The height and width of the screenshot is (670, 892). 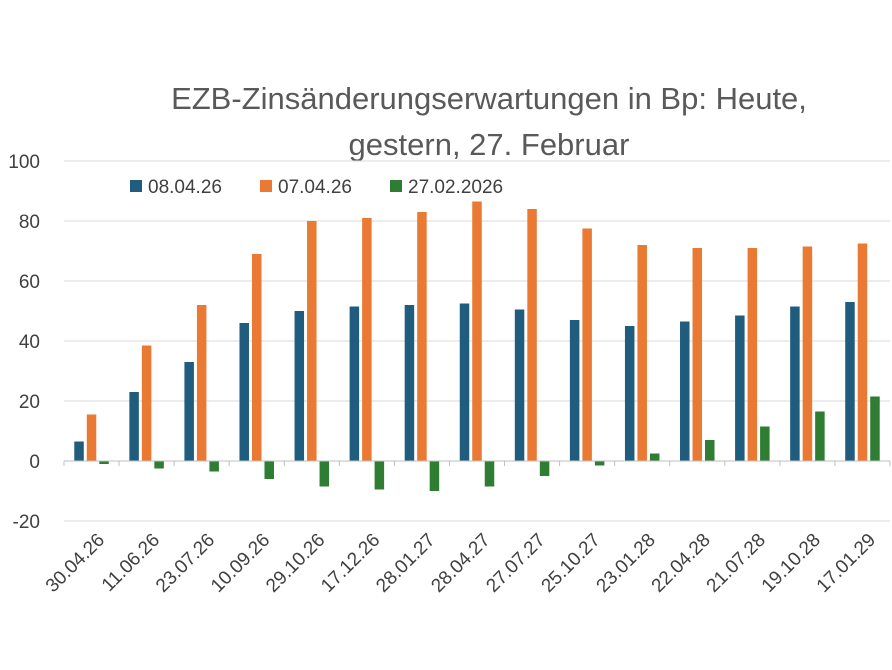 I want to click on legend-label: 07.04.26, so click(x=315, y=187).